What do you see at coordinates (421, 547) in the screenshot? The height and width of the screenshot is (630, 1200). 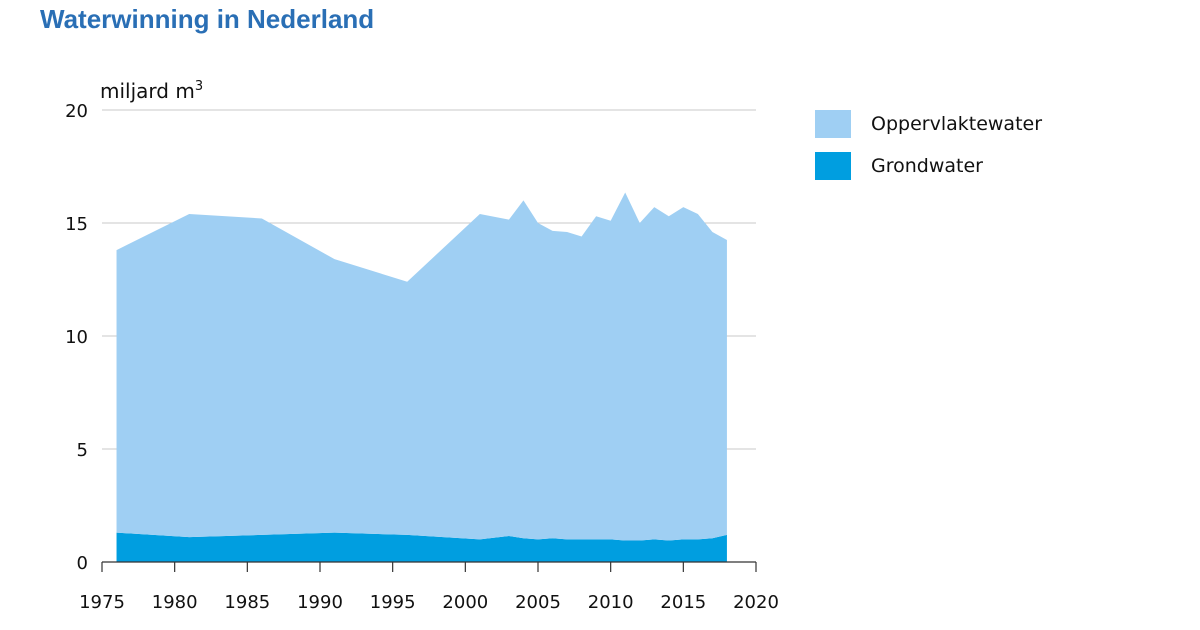 I see `area-grondwater` at bounding box center [421, 547].